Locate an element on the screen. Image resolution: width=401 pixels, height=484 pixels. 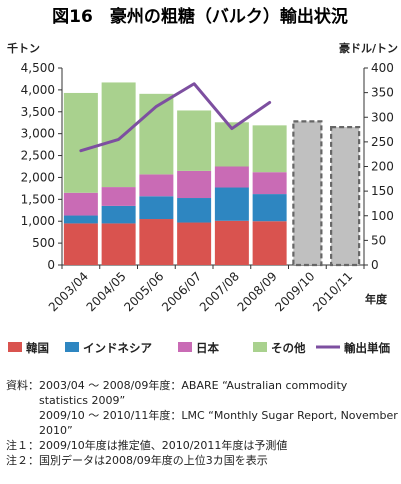
left-tick-label: 1,000 is located at coordinates (38, 221).